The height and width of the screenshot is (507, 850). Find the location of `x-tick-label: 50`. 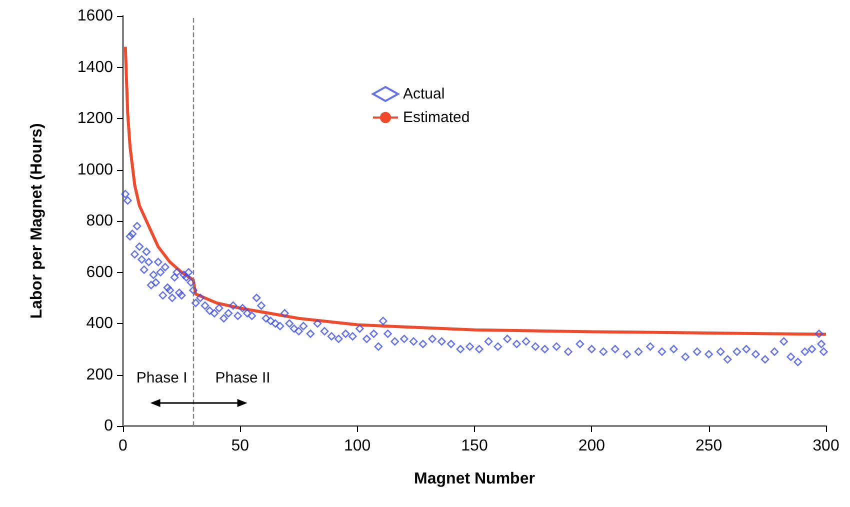

x-tick-label: 50 is located at coordinates (240, 446).